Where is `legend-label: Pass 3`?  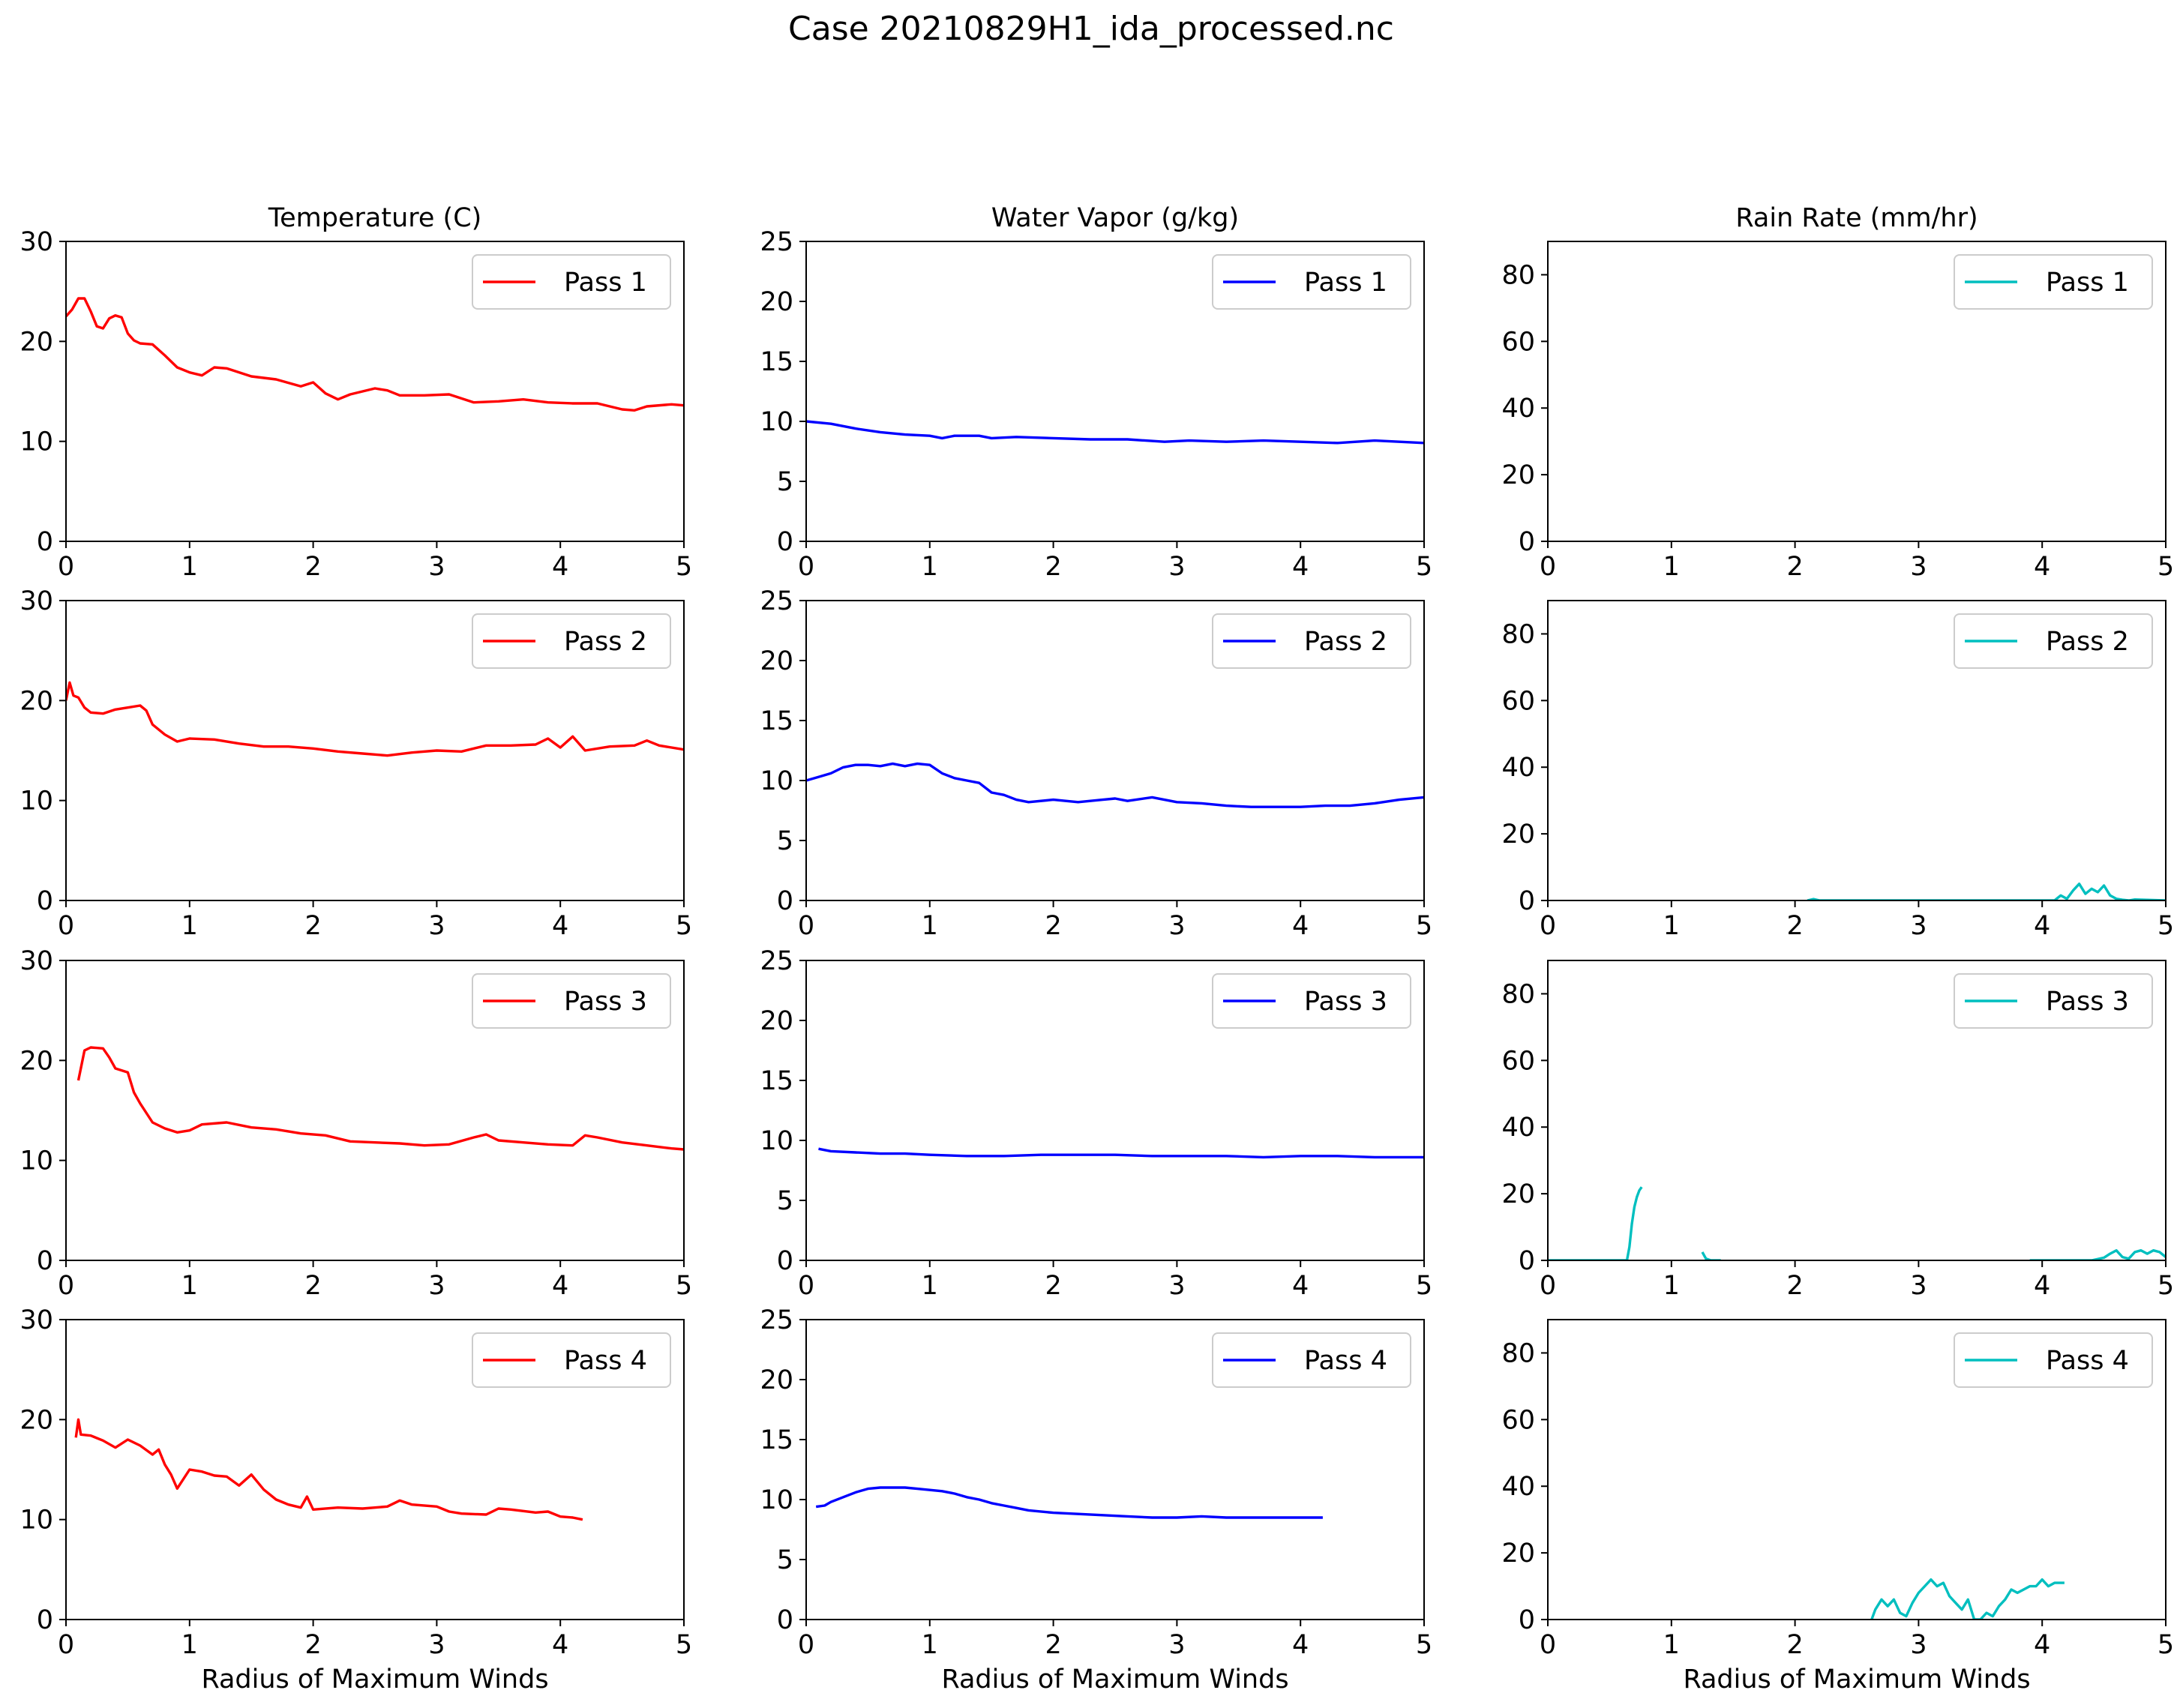 legend-label: Pass 3 is located at coordinates (605, 1002).